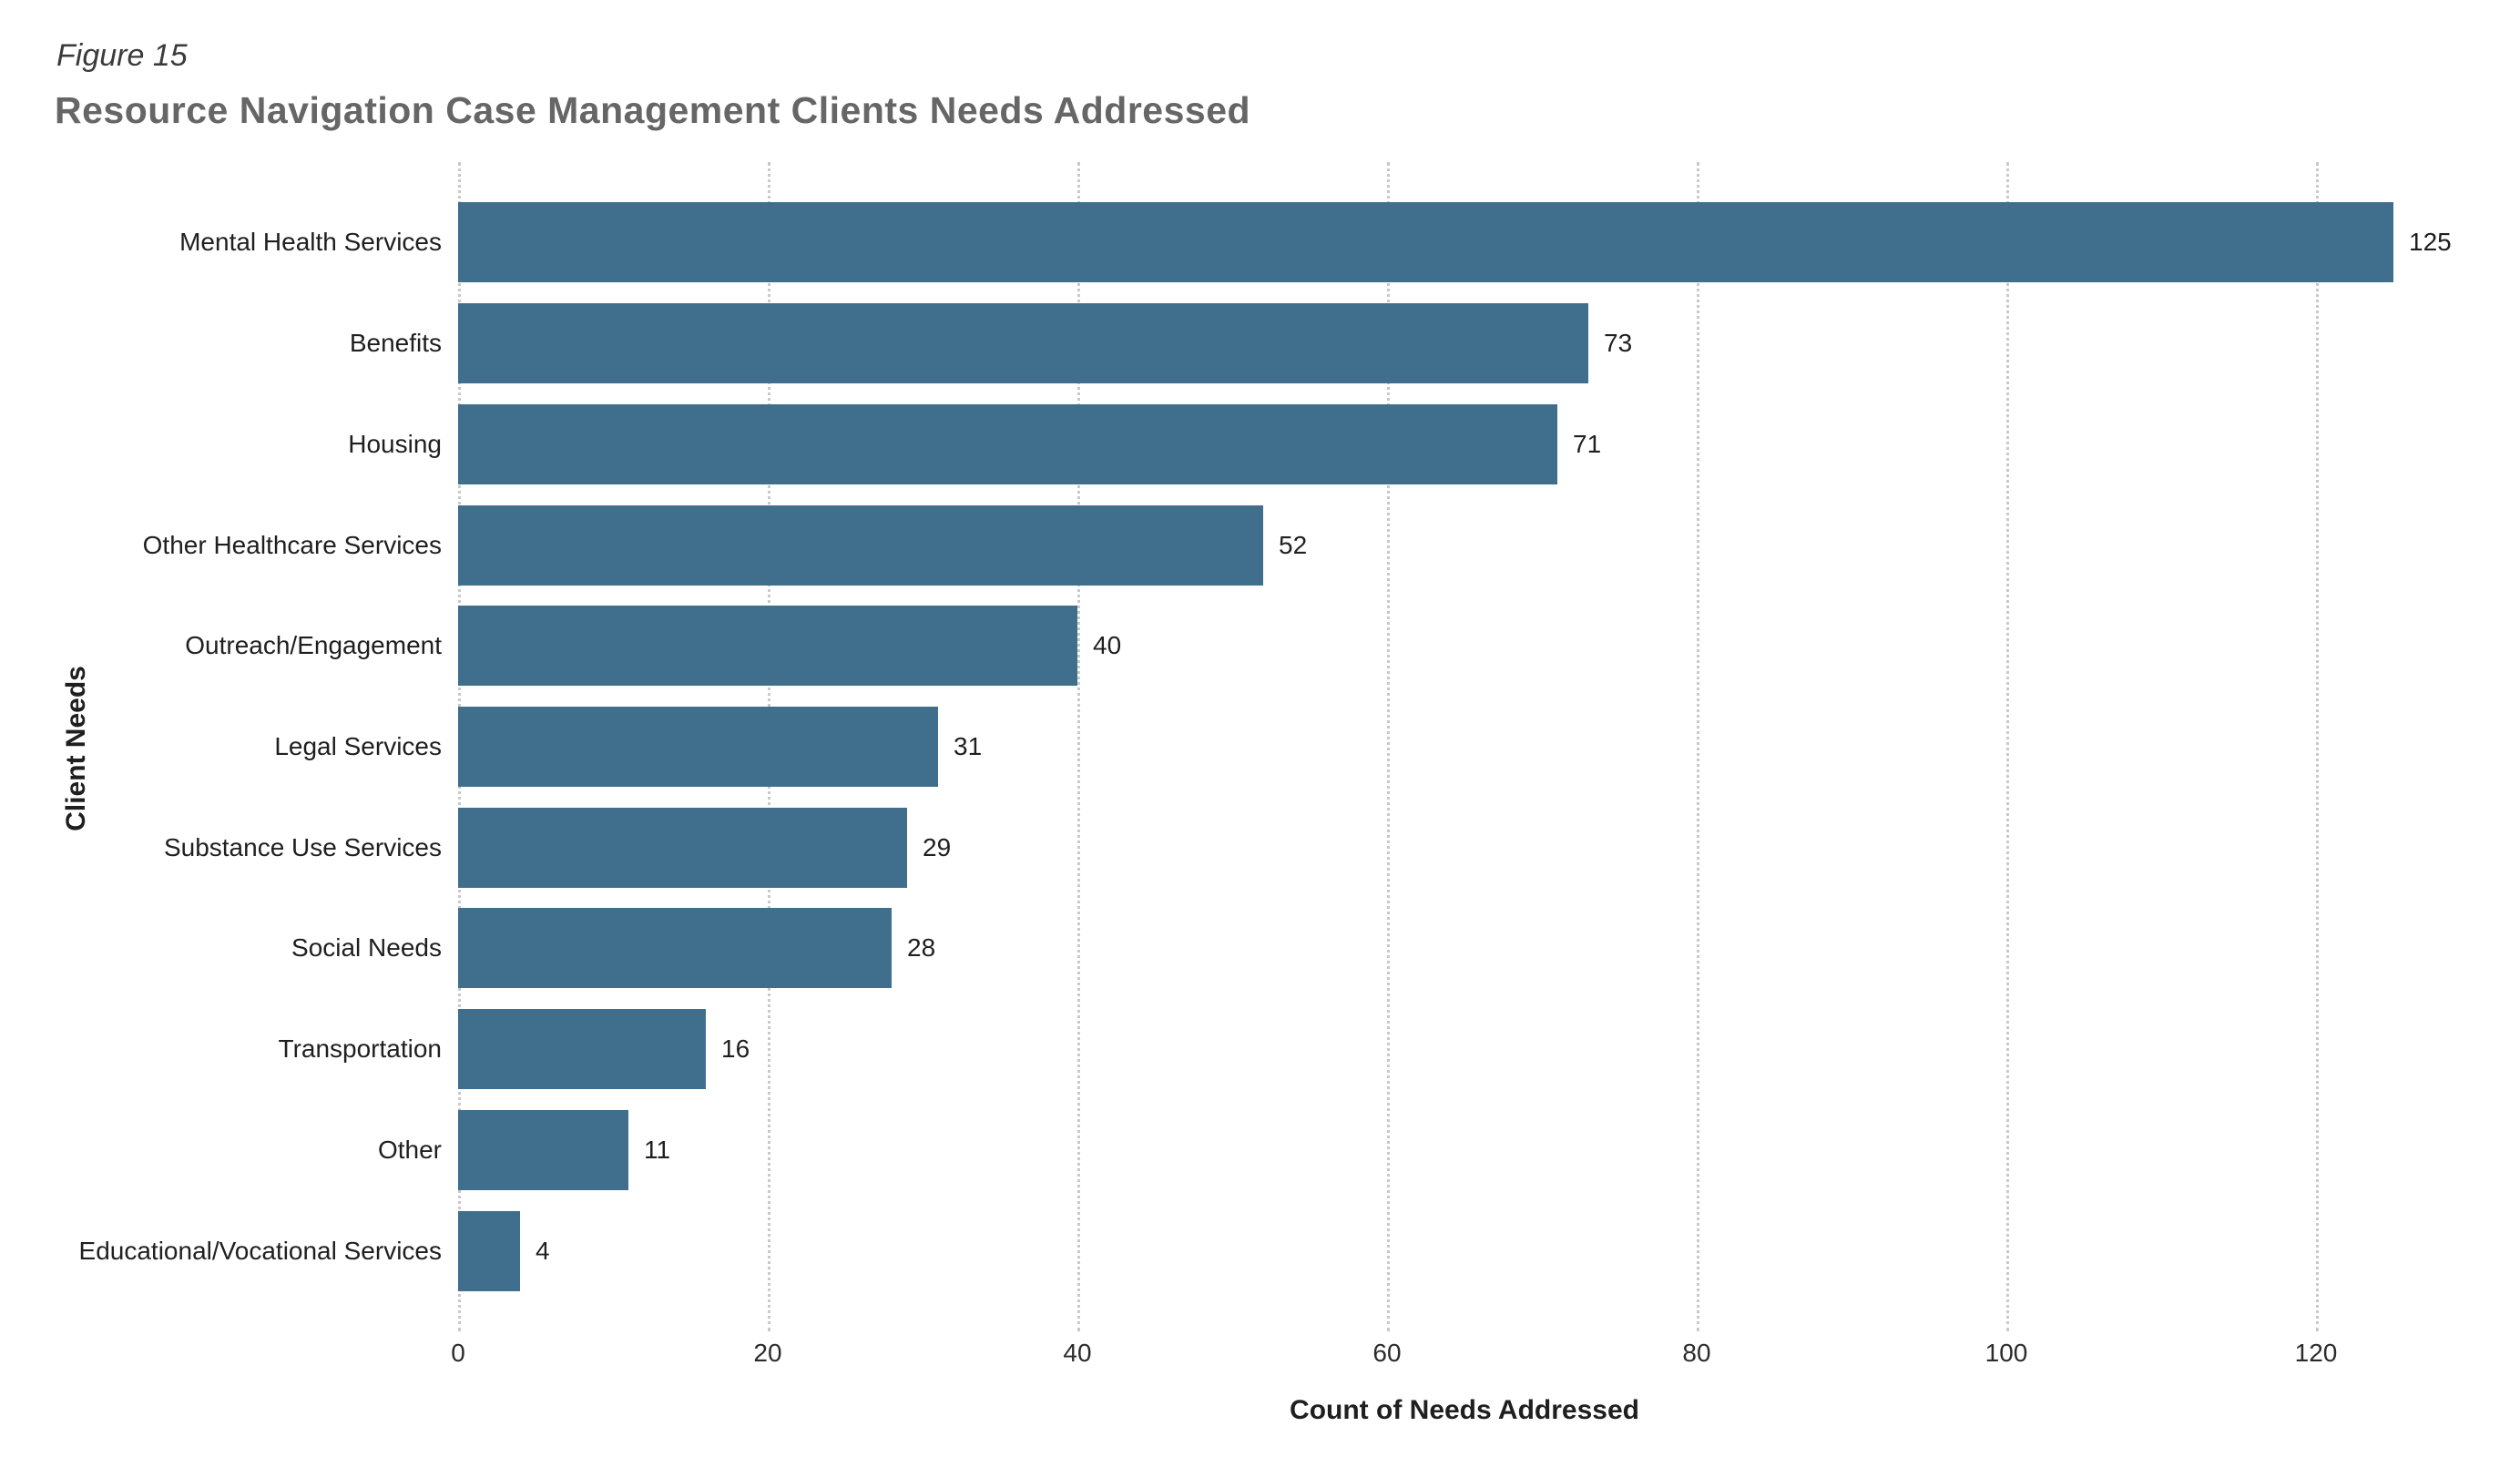  What do you see at coordinates (1260, 1250) in the screenshot?
I see `bar-row: Educational/Vocational Services 4` at bounding box center [1260, 1250].